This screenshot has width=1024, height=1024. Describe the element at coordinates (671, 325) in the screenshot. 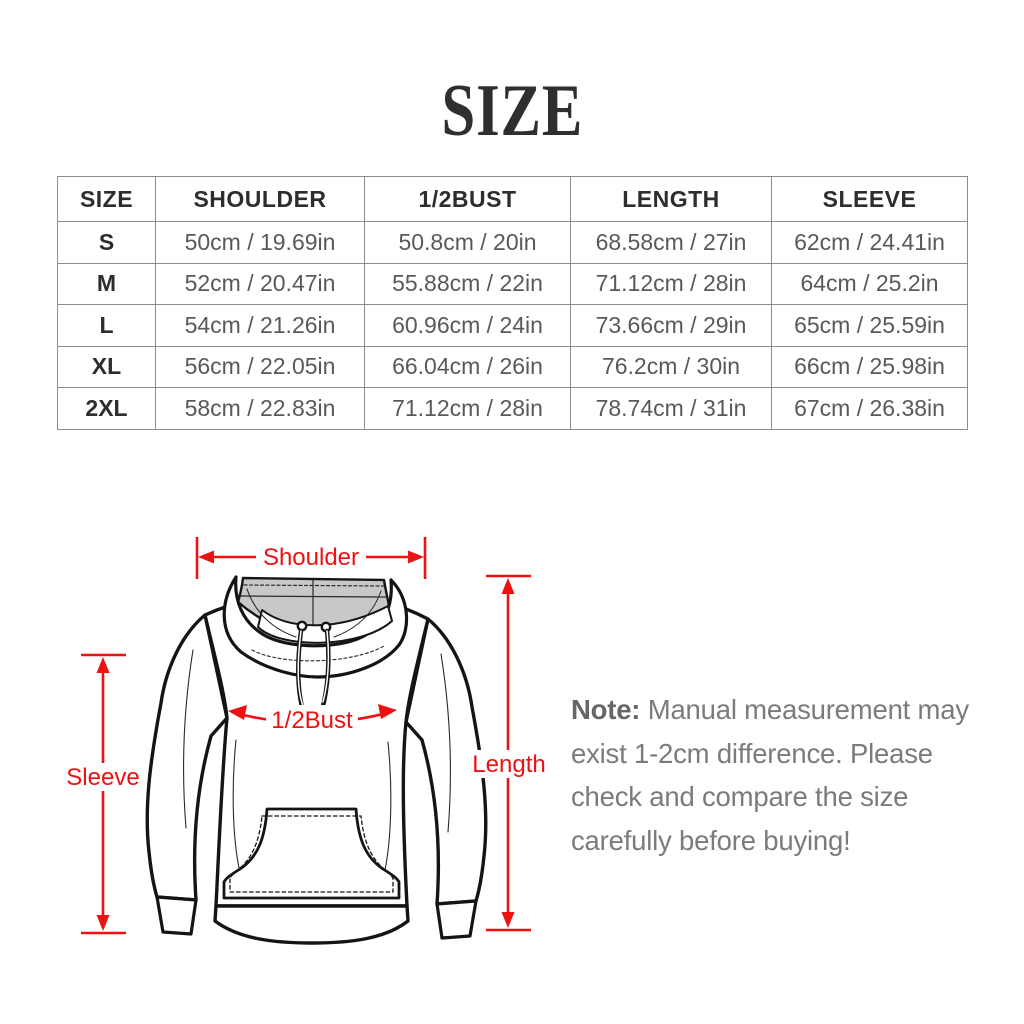

I see `length-value: 73.66cm / 29in` at that location.